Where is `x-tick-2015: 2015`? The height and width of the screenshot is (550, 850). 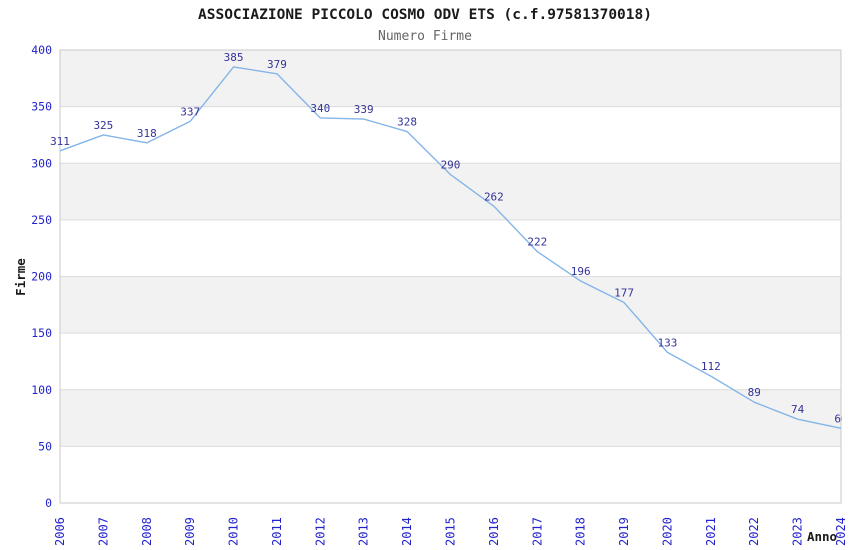
x-tick-2015: 2015 is located at coordinates (451, 531).